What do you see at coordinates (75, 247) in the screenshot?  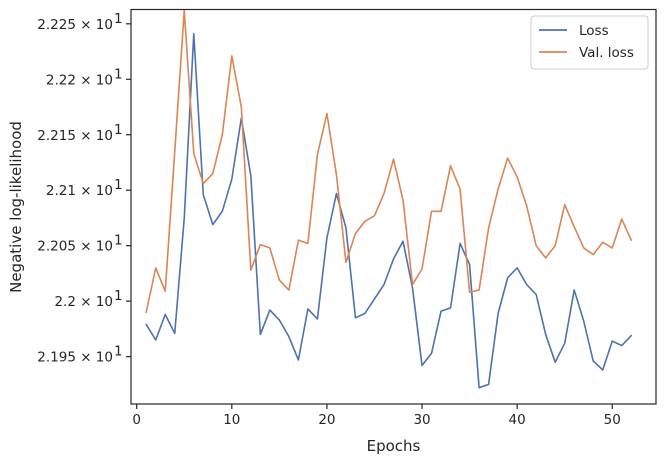 I see `y-tick-label: 2.205 × 10` at bounding box center [75, 247].